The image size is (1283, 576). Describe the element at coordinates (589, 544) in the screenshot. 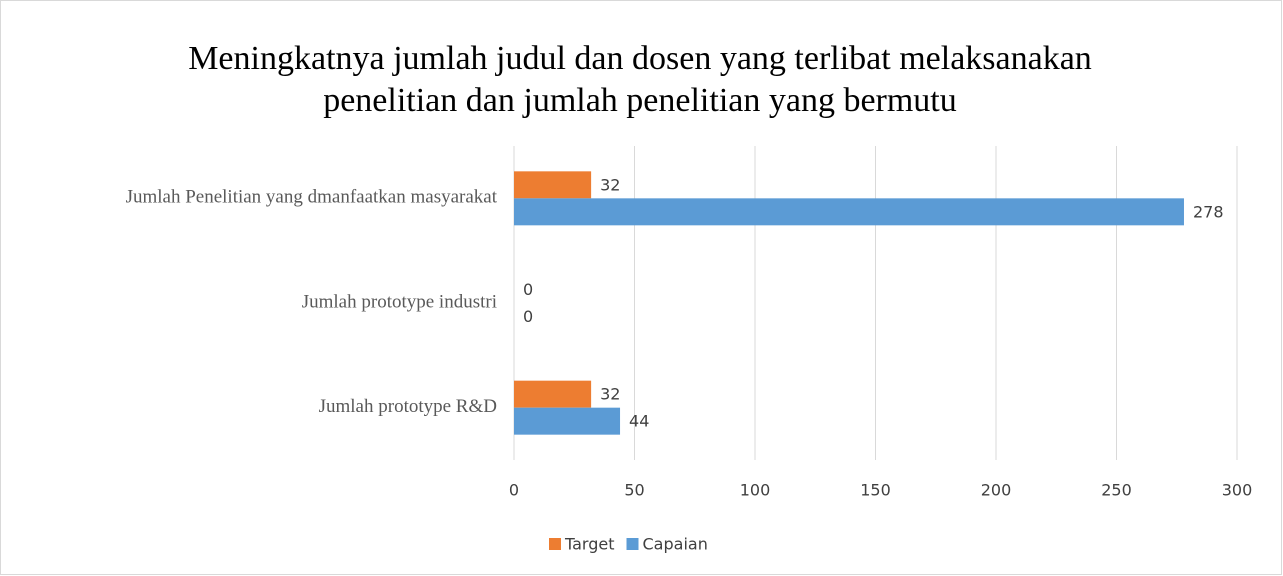

I see `legend-label: Target` at that location.